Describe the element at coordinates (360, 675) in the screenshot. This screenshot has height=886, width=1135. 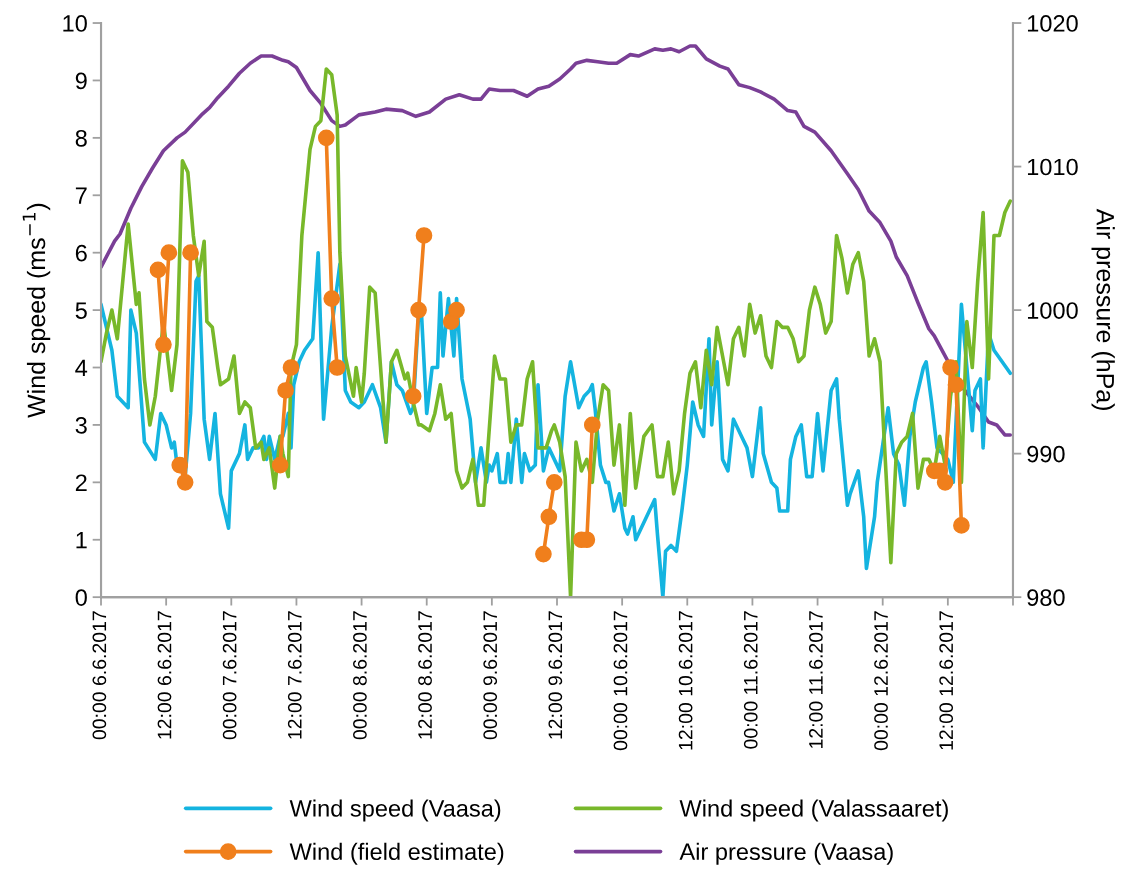
I see `x-tick-label: 00:00 8.6.2017` at that location.